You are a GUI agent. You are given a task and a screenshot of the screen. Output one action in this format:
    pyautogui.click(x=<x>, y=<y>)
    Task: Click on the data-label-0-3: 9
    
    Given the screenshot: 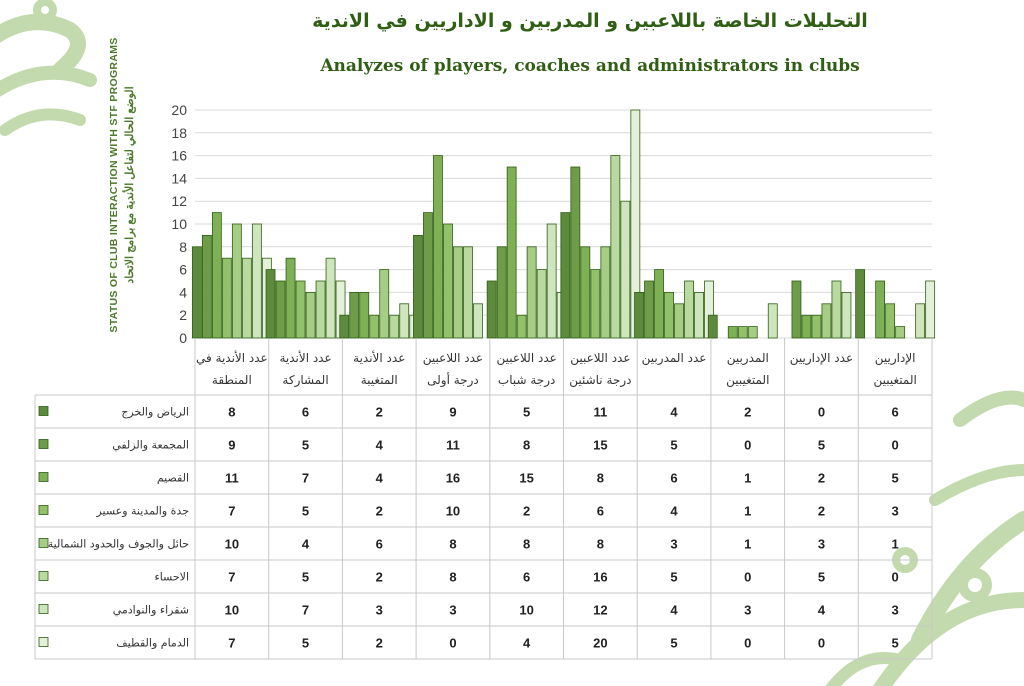 What is the action you would take?
    pyautogui.click(x=452, y=412)
    